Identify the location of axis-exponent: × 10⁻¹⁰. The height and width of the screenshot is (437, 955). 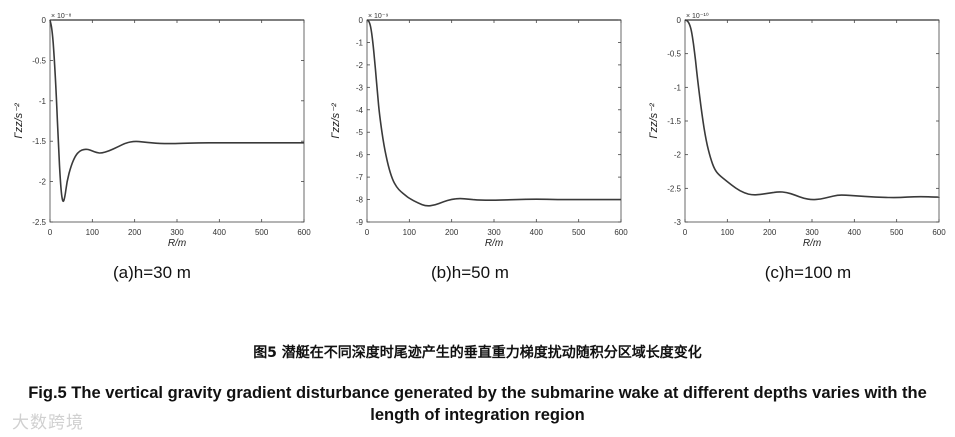
(697, 16).